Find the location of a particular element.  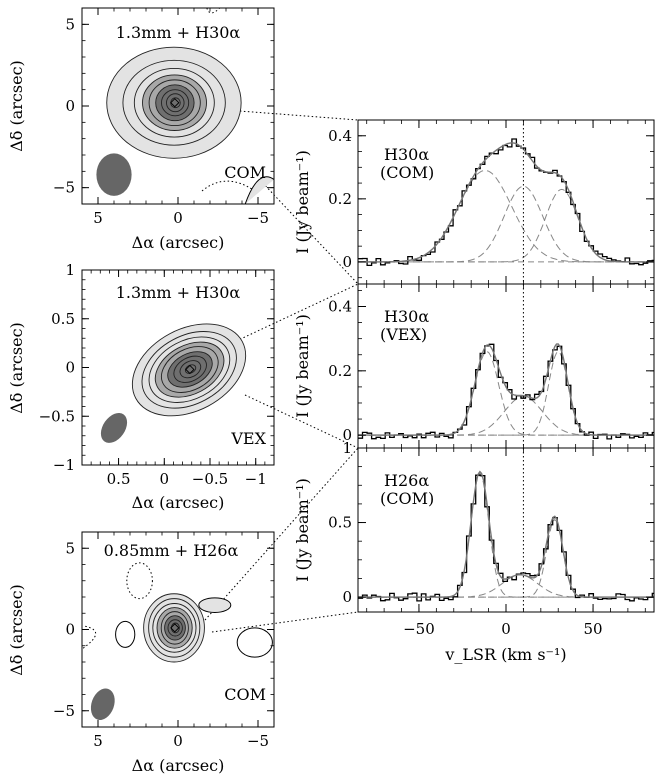

map-2-xtick-label: −1 is located at coordinates (256, 479).